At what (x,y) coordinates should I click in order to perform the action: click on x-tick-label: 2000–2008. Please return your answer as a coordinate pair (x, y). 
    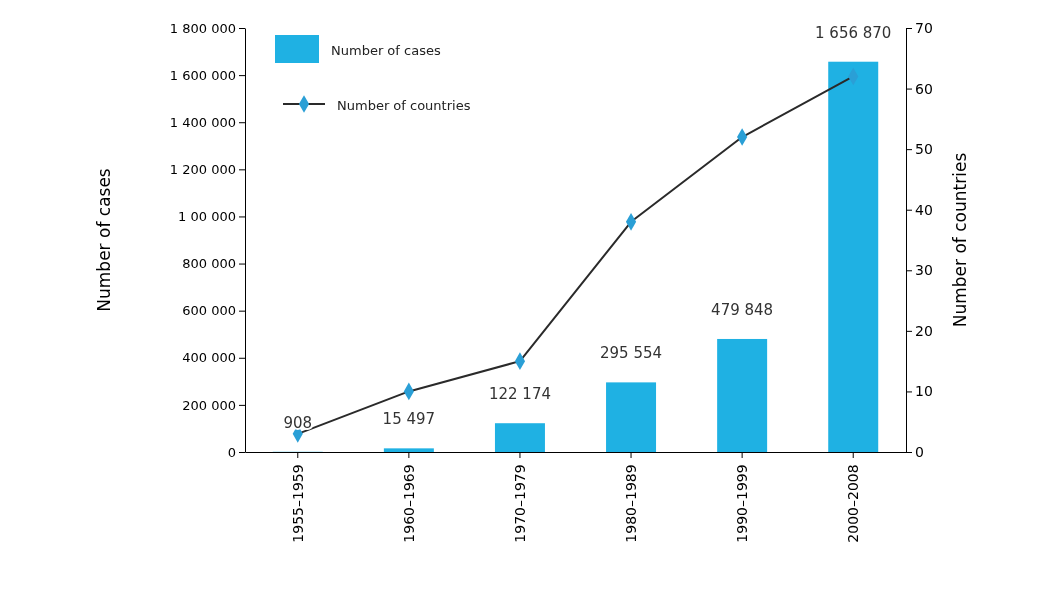
    Looking at the image, I should click on (853, 503).